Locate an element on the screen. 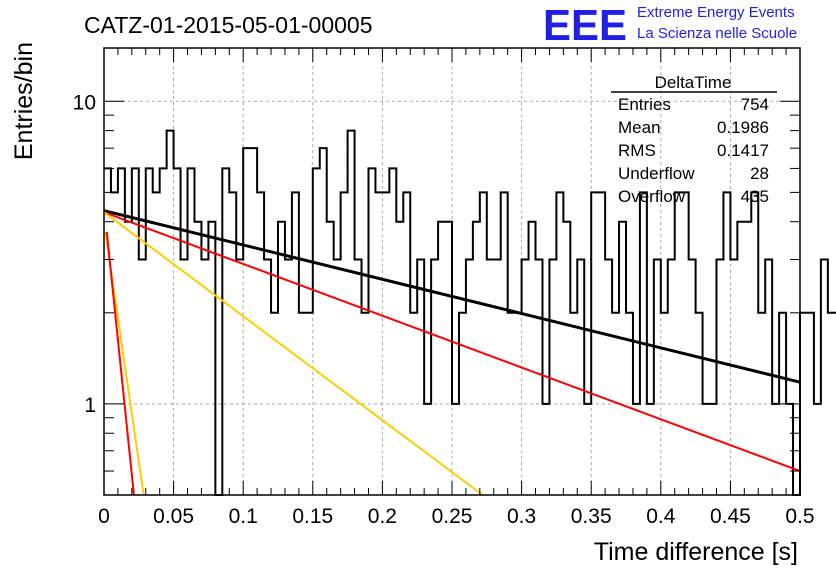 This screenshot has width=836, height=572. logo-mark: EEE is located at coordinates (585, 25).